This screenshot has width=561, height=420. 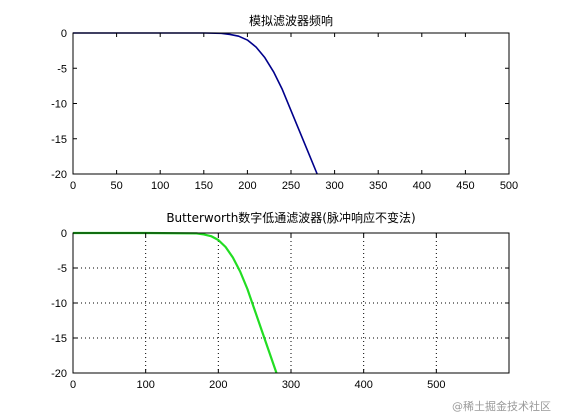 I want to click on bottom-xtick-label-1: 100, so click(x=145, y=385).